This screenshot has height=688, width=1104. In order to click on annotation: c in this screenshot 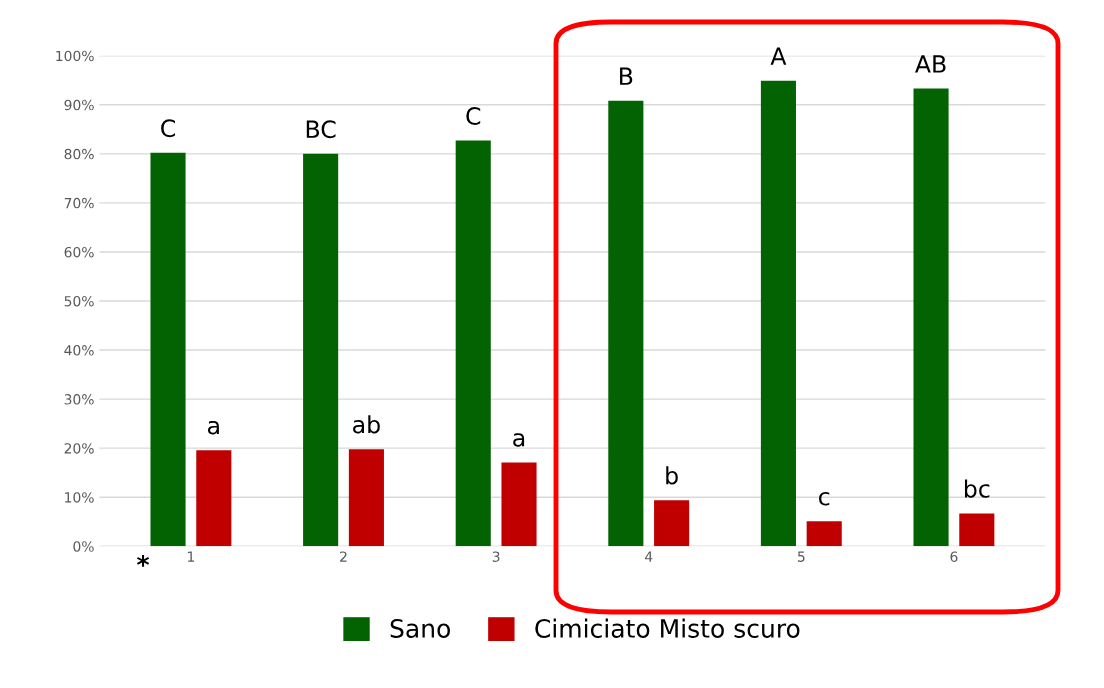, I will do `click(824, 499)`.